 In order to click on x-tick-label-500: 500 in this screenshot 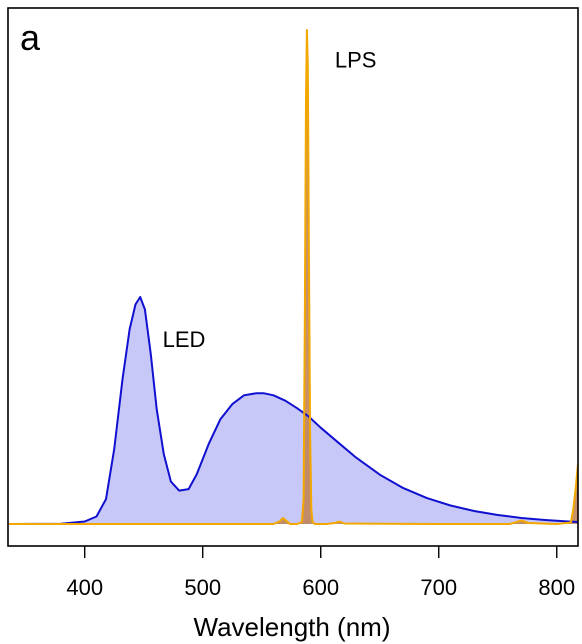, I will do `click(202, 587)`.